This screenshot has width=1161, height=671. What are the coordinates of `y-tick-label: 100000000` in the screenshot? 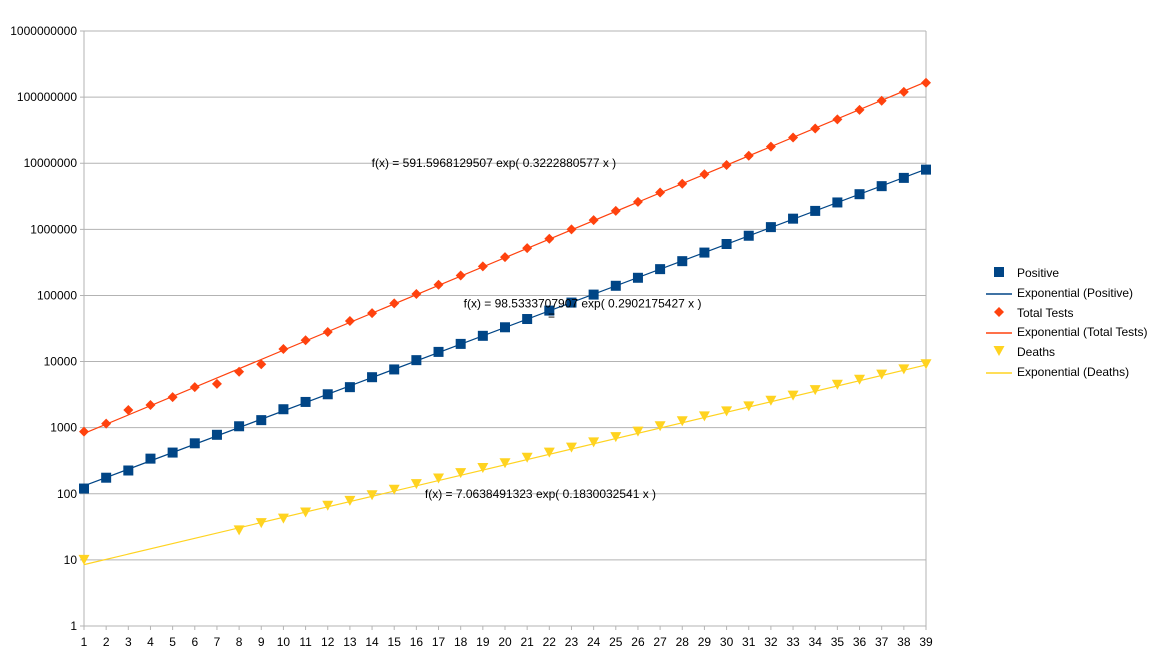 It's located at (47, 97).